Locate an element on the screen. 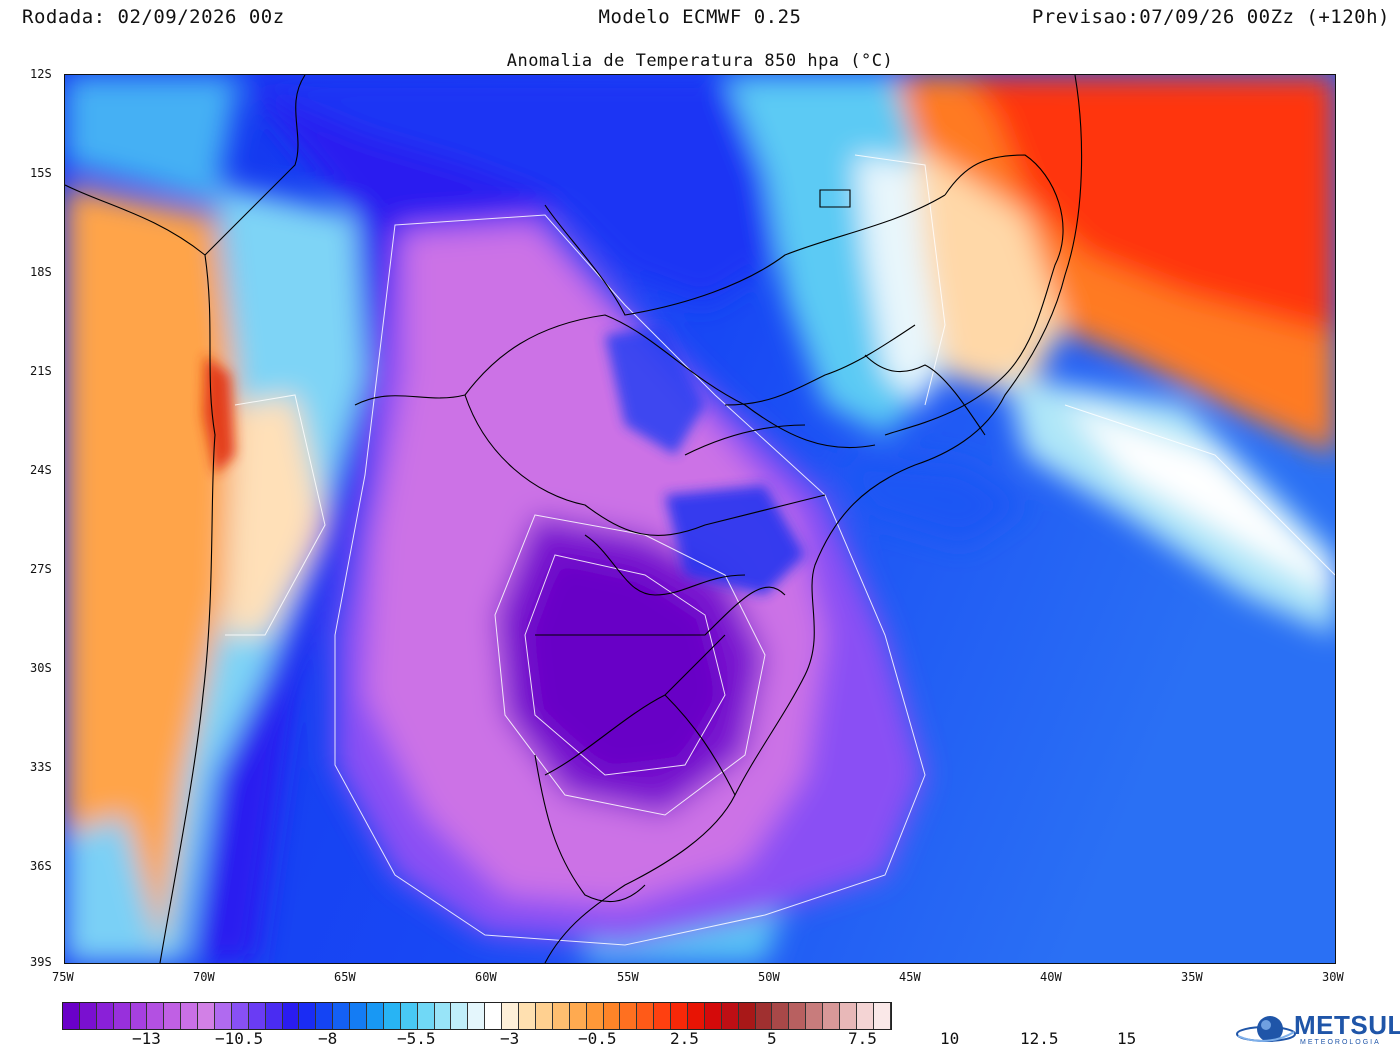  colorbar-label: −13 is located at coordinates (146, 1038).